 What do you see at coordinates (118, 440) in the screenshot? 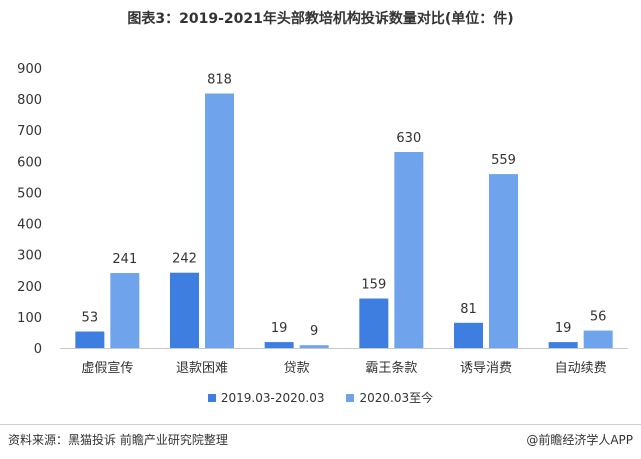
I see `source-note: 资料来源：黑猫投诉 前瞻产业研究院整理` at bounding box center [118, 440].